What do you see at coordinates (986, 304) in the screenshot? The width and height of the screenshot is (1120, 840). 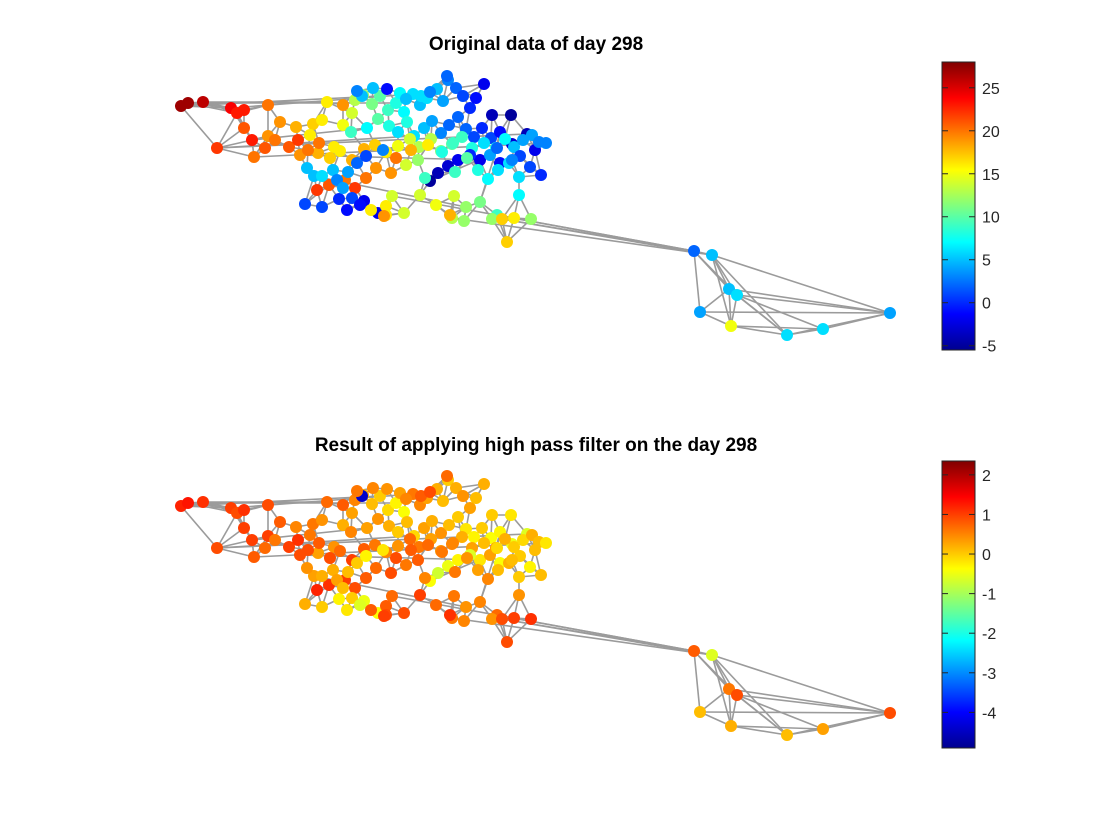 I see `colorbar-tick-label: 0` at bounding box center [986, 304].